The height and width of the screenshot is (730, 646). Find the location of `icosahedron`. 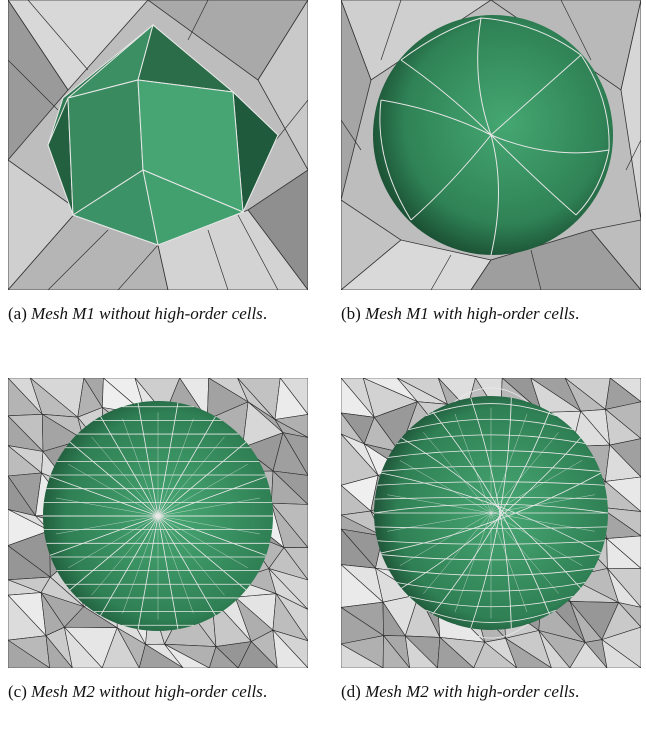

icosahedron is located at coordinates (163, 134).